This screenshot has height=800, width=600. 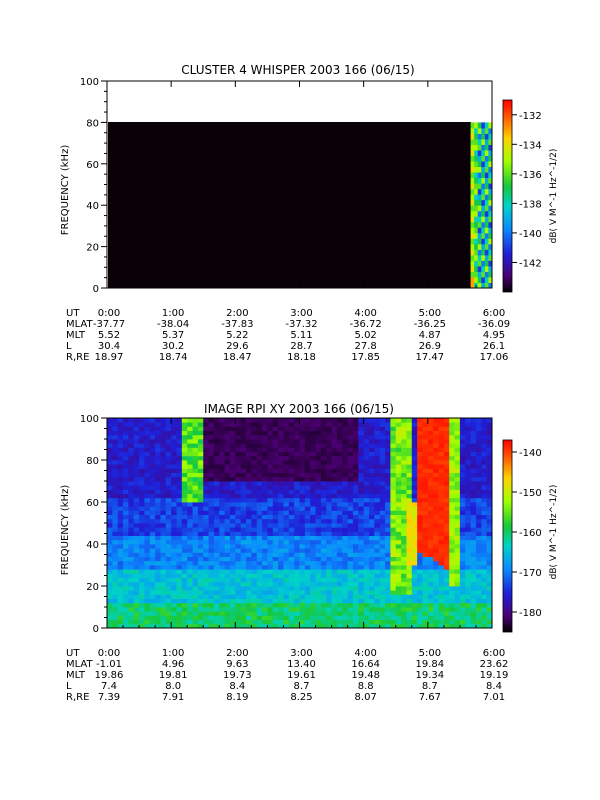 I want to click on ephemeris-cell: 5:00, so click(x=430, y=313).